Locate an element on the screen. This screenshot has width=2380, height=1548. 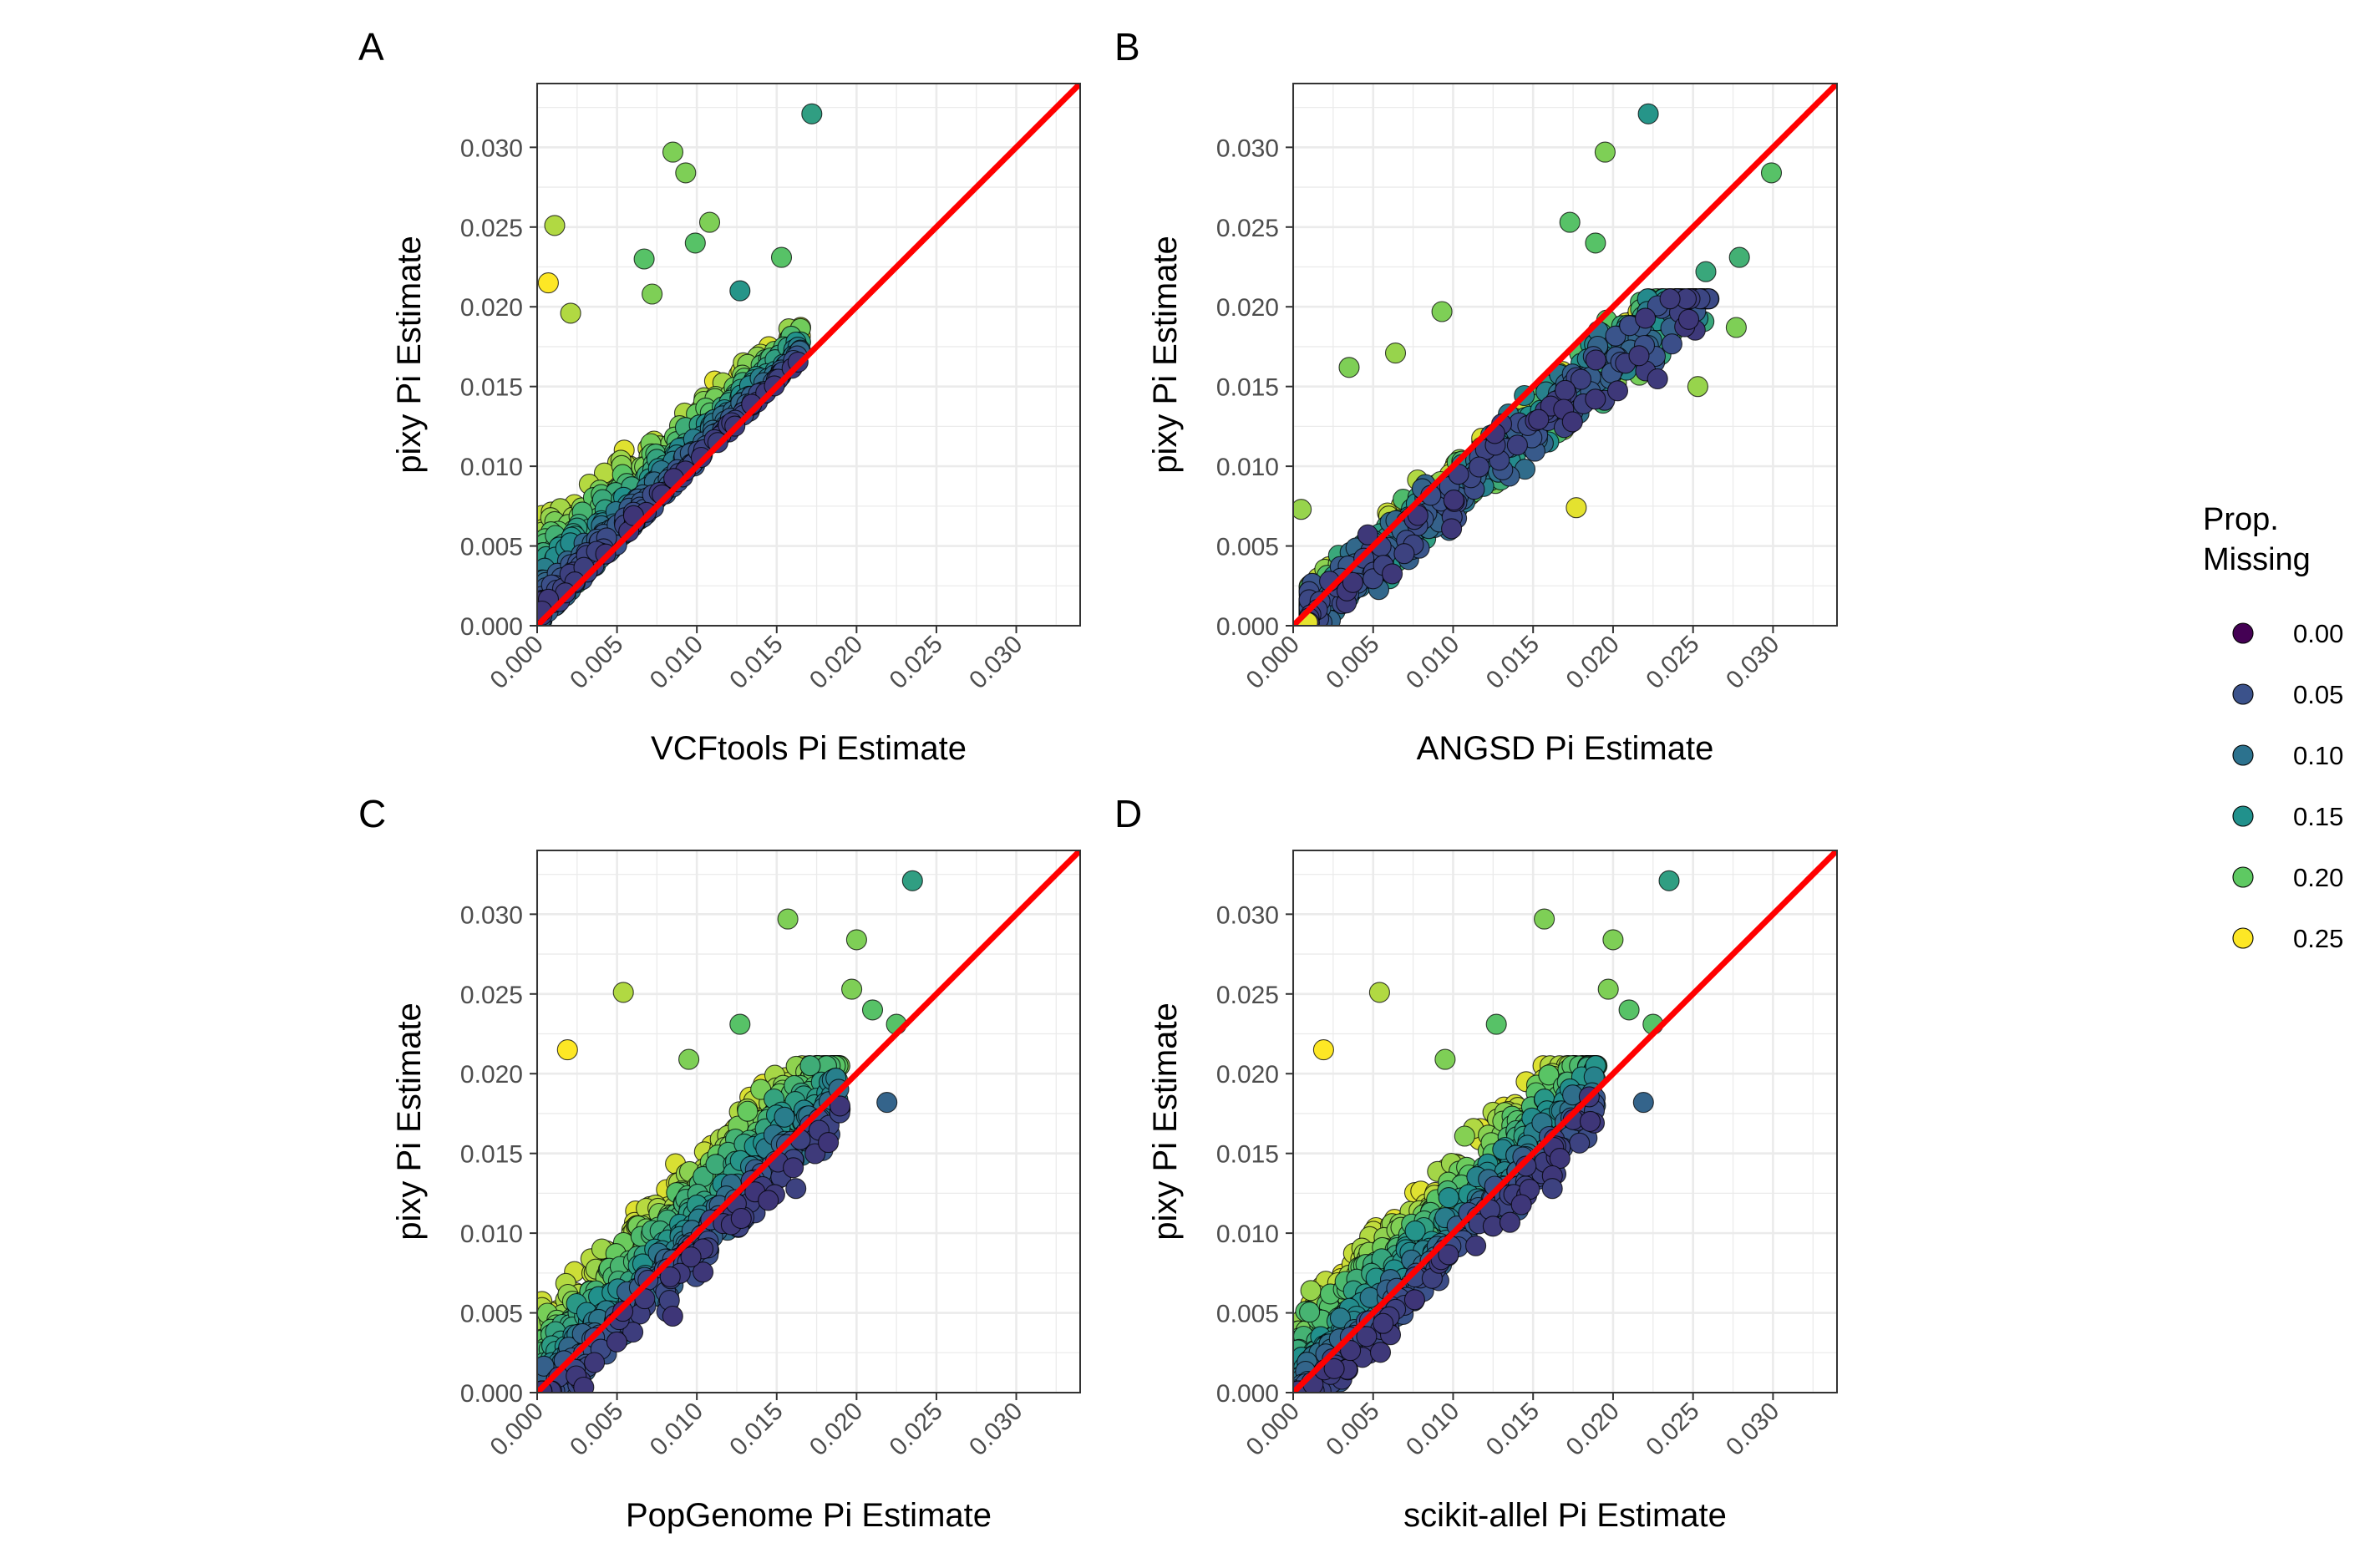
x-axis-title: VCFtools Pi Estimate is located at coordinates (809, 749).